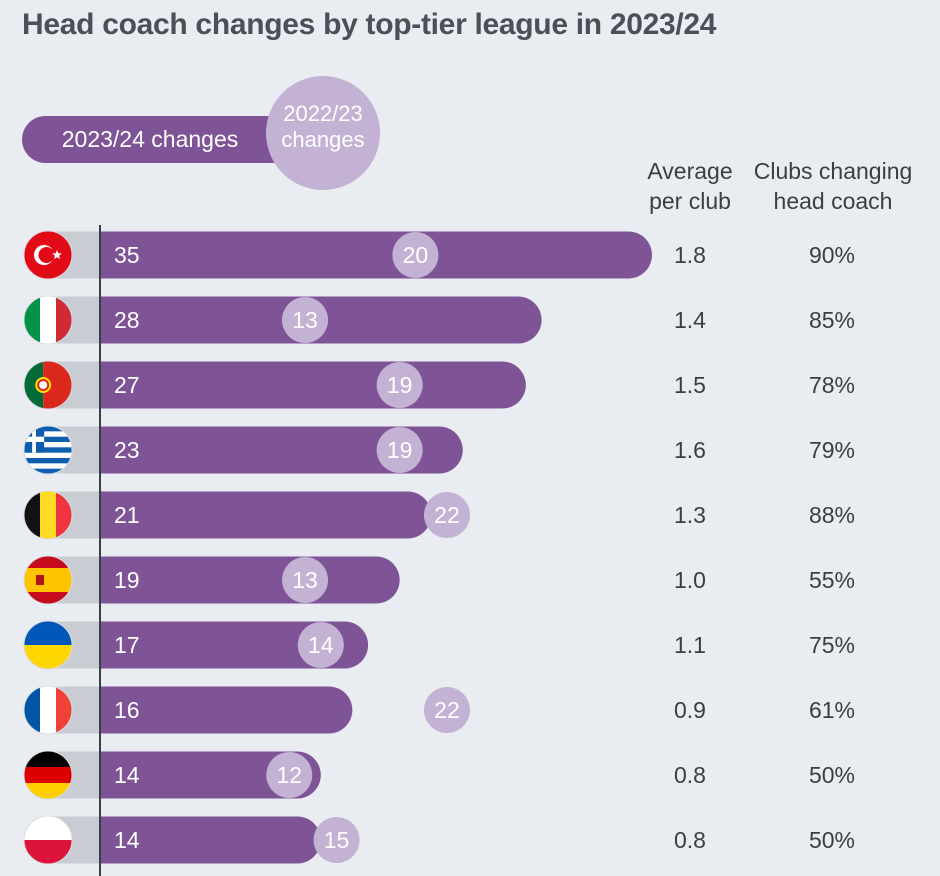 The width and height of the screenshot is (940, 876). Describe the element at coordinates (48, 775) in the screenshot. I see `germany-flag-icon` at that location.